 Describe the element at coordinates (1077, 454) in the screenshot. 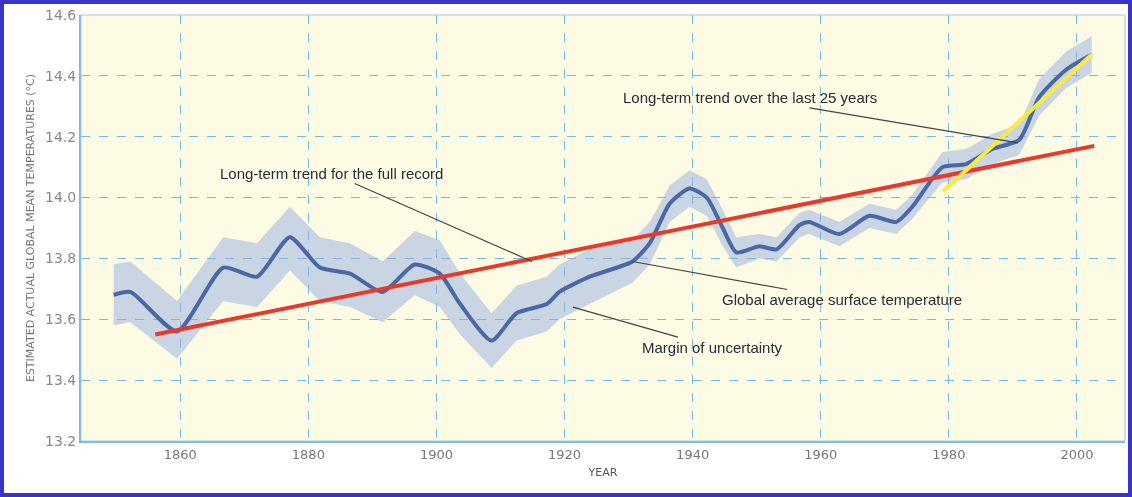

I see `x-tick-label: 2000` at that location.